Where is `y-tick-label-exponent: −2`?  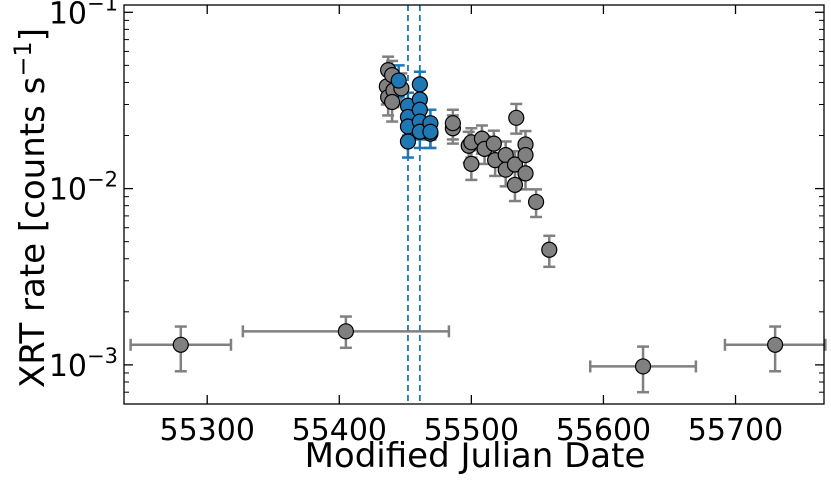
y-tick-label-exponent: −2 is located at coordinates (102, 180).